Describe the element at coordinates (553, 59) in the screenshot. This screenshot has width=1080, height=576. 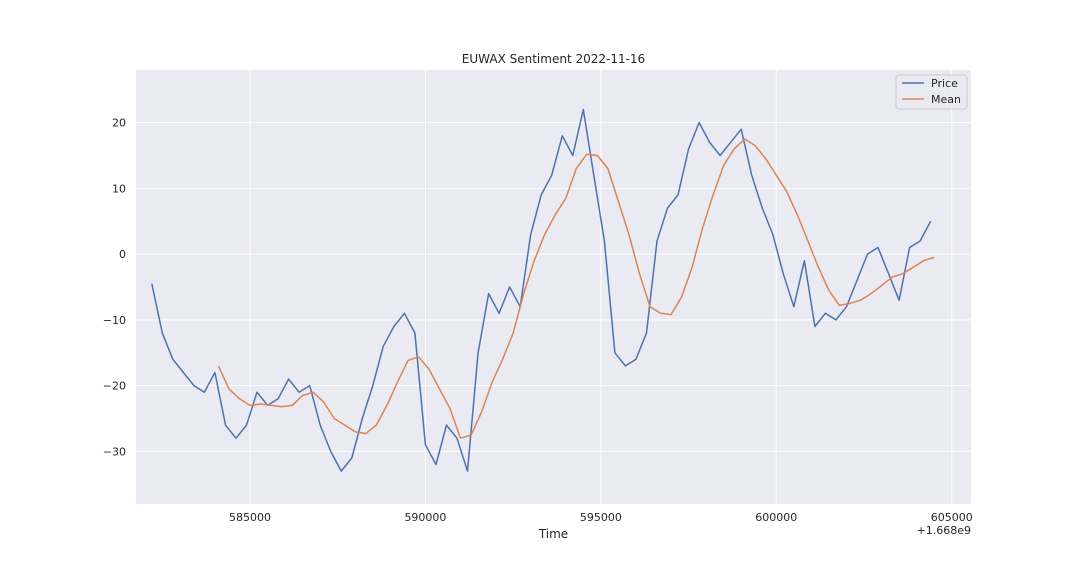
I see `chart-title: EUWAX Sentiment 2022-11-16` at that location.